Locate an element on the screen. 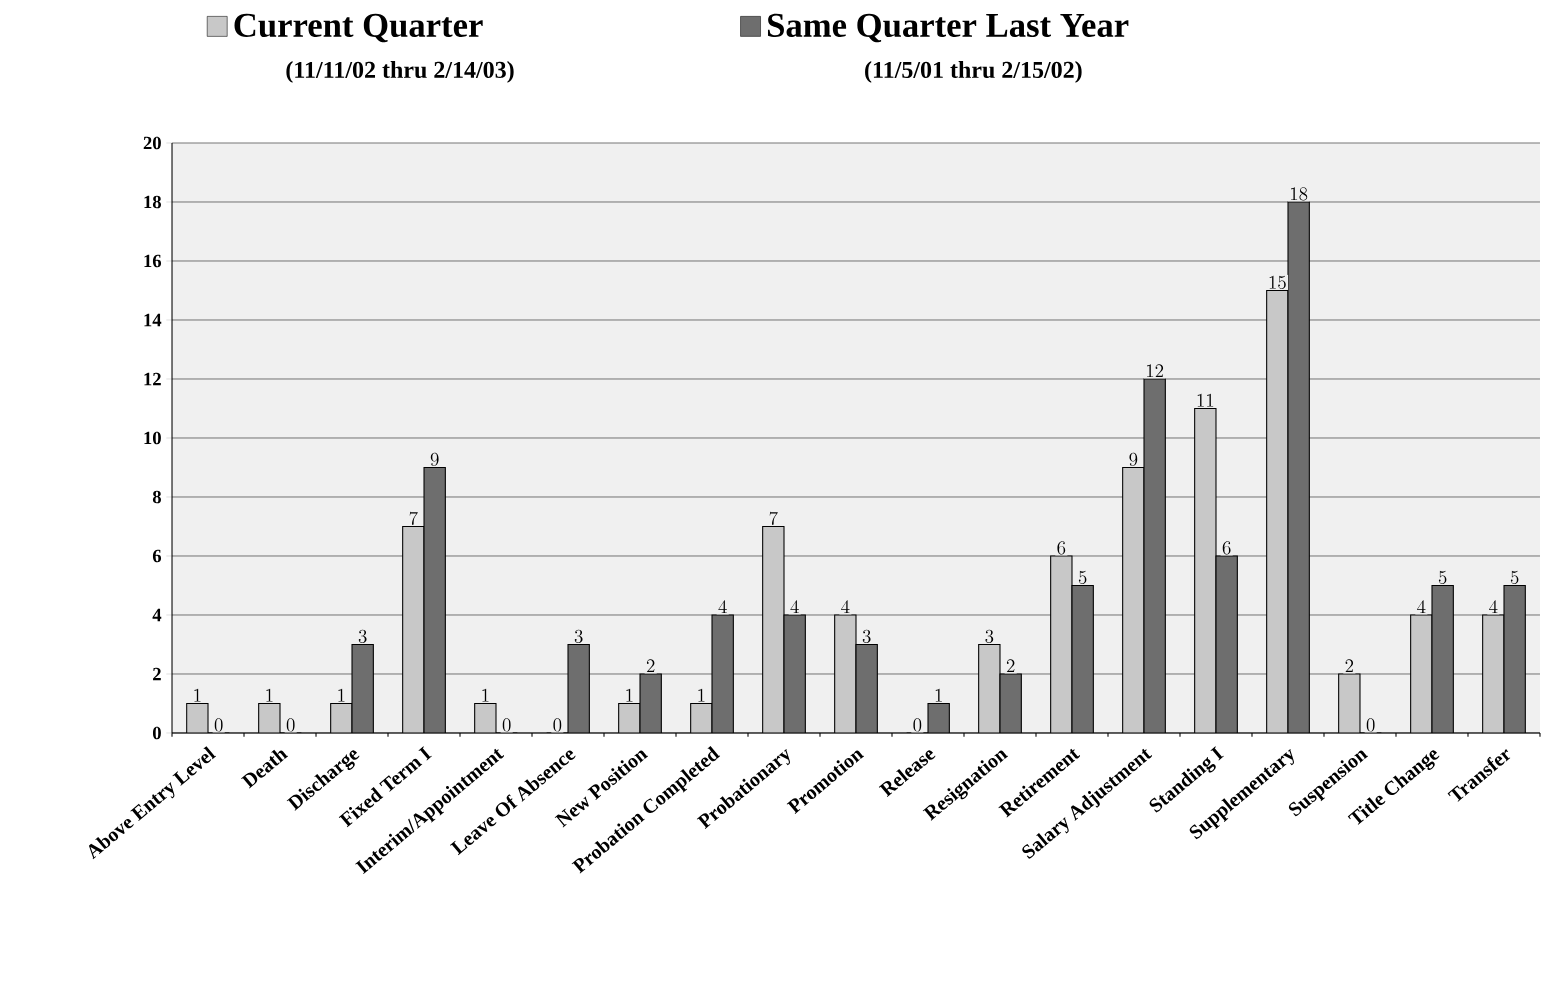  data-label: 11 is located at coordinates (1205, 400).